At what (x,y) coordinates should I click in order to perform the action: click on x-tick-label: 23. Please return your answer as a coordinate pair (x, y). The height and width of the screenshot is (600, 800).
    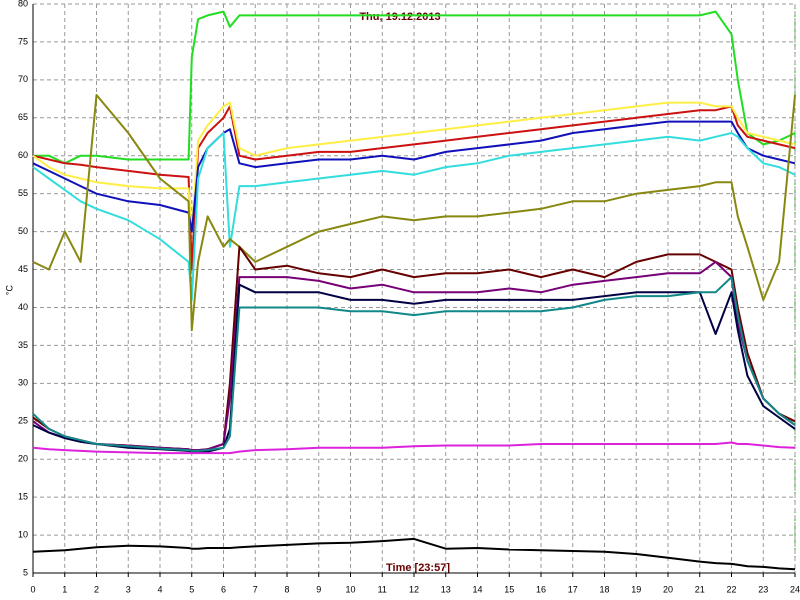
    Looking at the image, I should click on (763, 589).